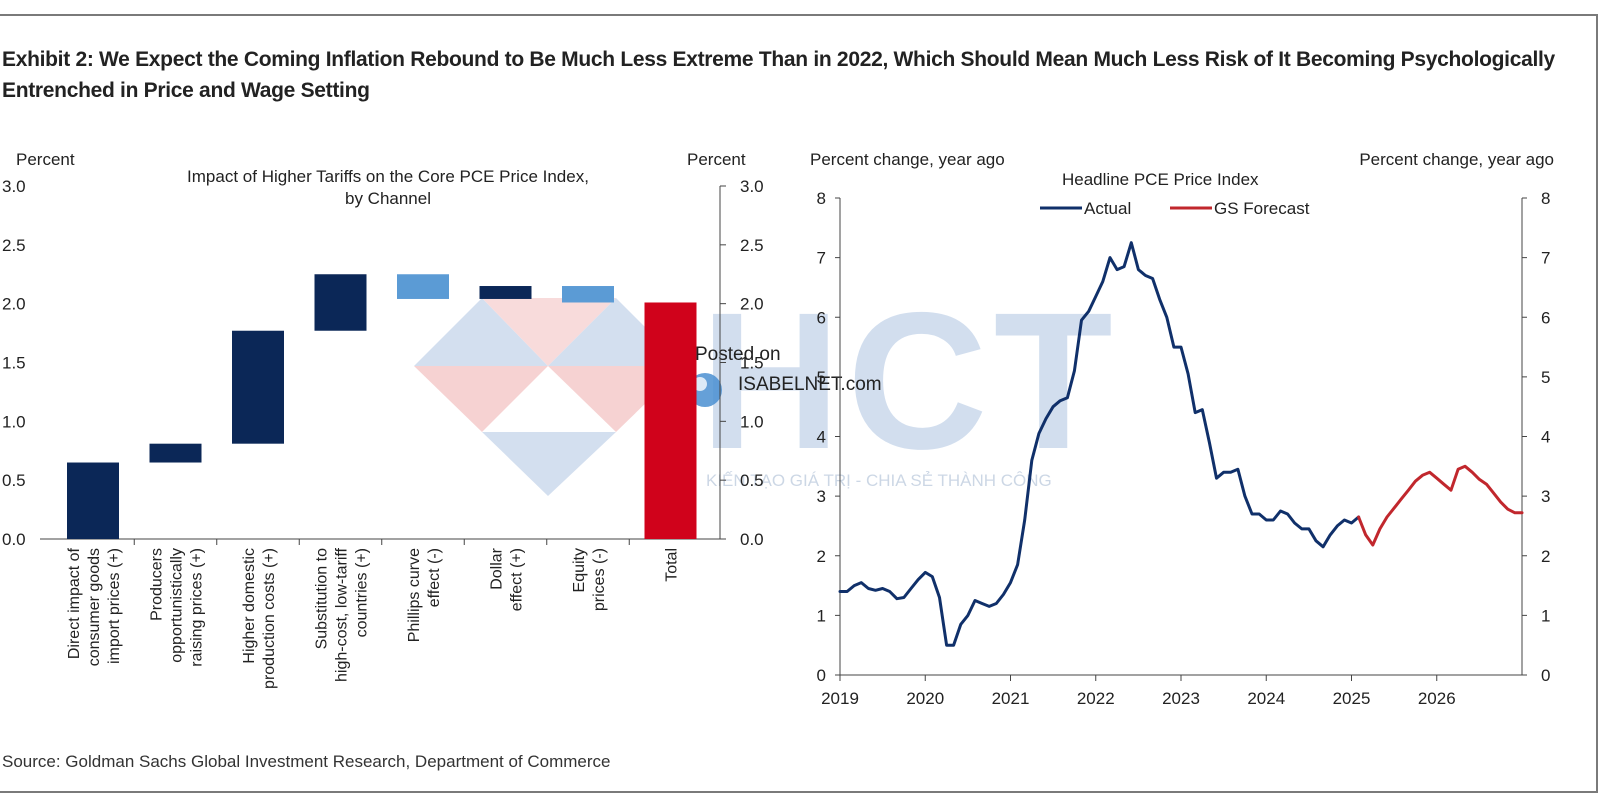  What do you see at coordinates (497, 568) in the screenshot?
I see `category-label: Dollar` at bounding box center [497, 568].